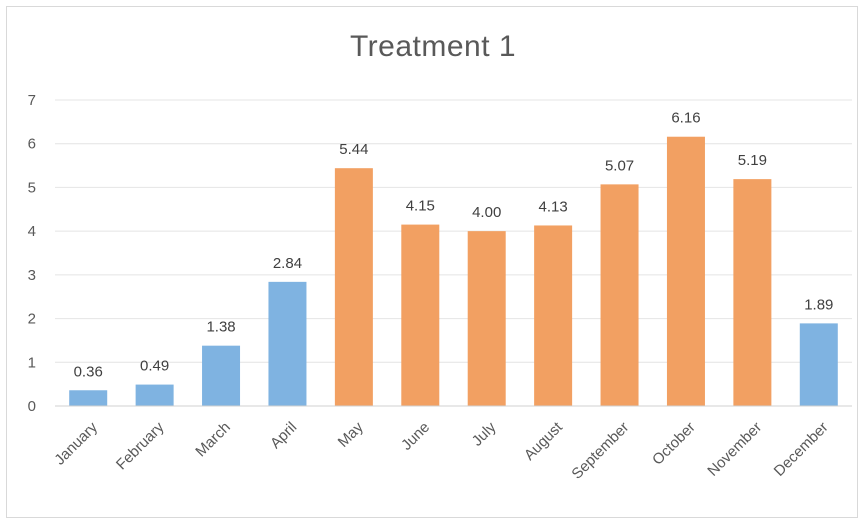 This screenshot has width=866, height=524. What do you see at coordinates (674, 444) in the screenshot?
I see `category-label-october: October` at bounding box center [674, 444].